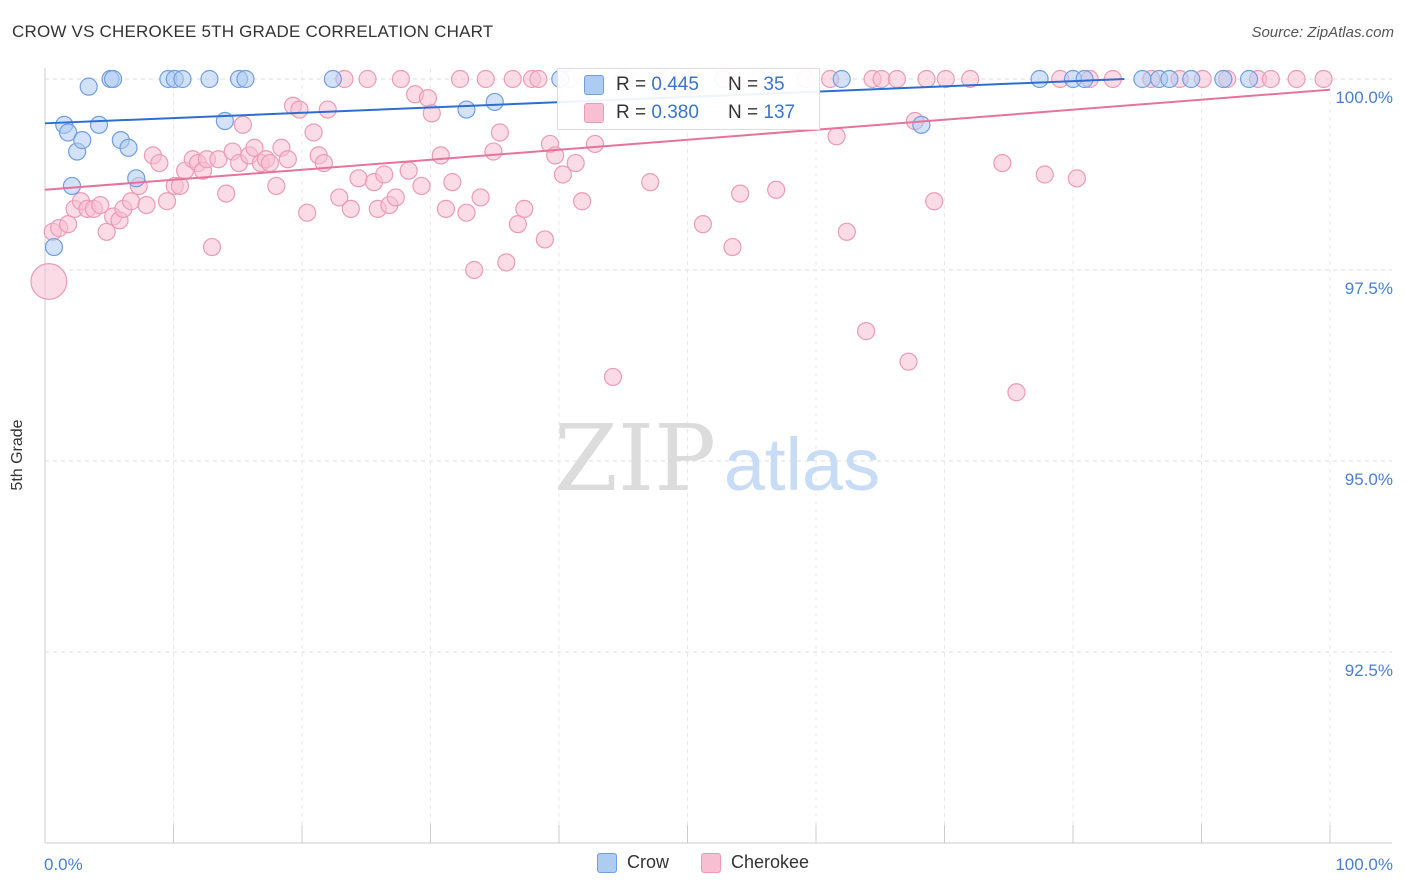 Image resolution: width=1406 pixels, height=892 pixels. Describe the element at coordinates (606, 862) in the screenshot. I see `legend-swatch-crow` at that location.